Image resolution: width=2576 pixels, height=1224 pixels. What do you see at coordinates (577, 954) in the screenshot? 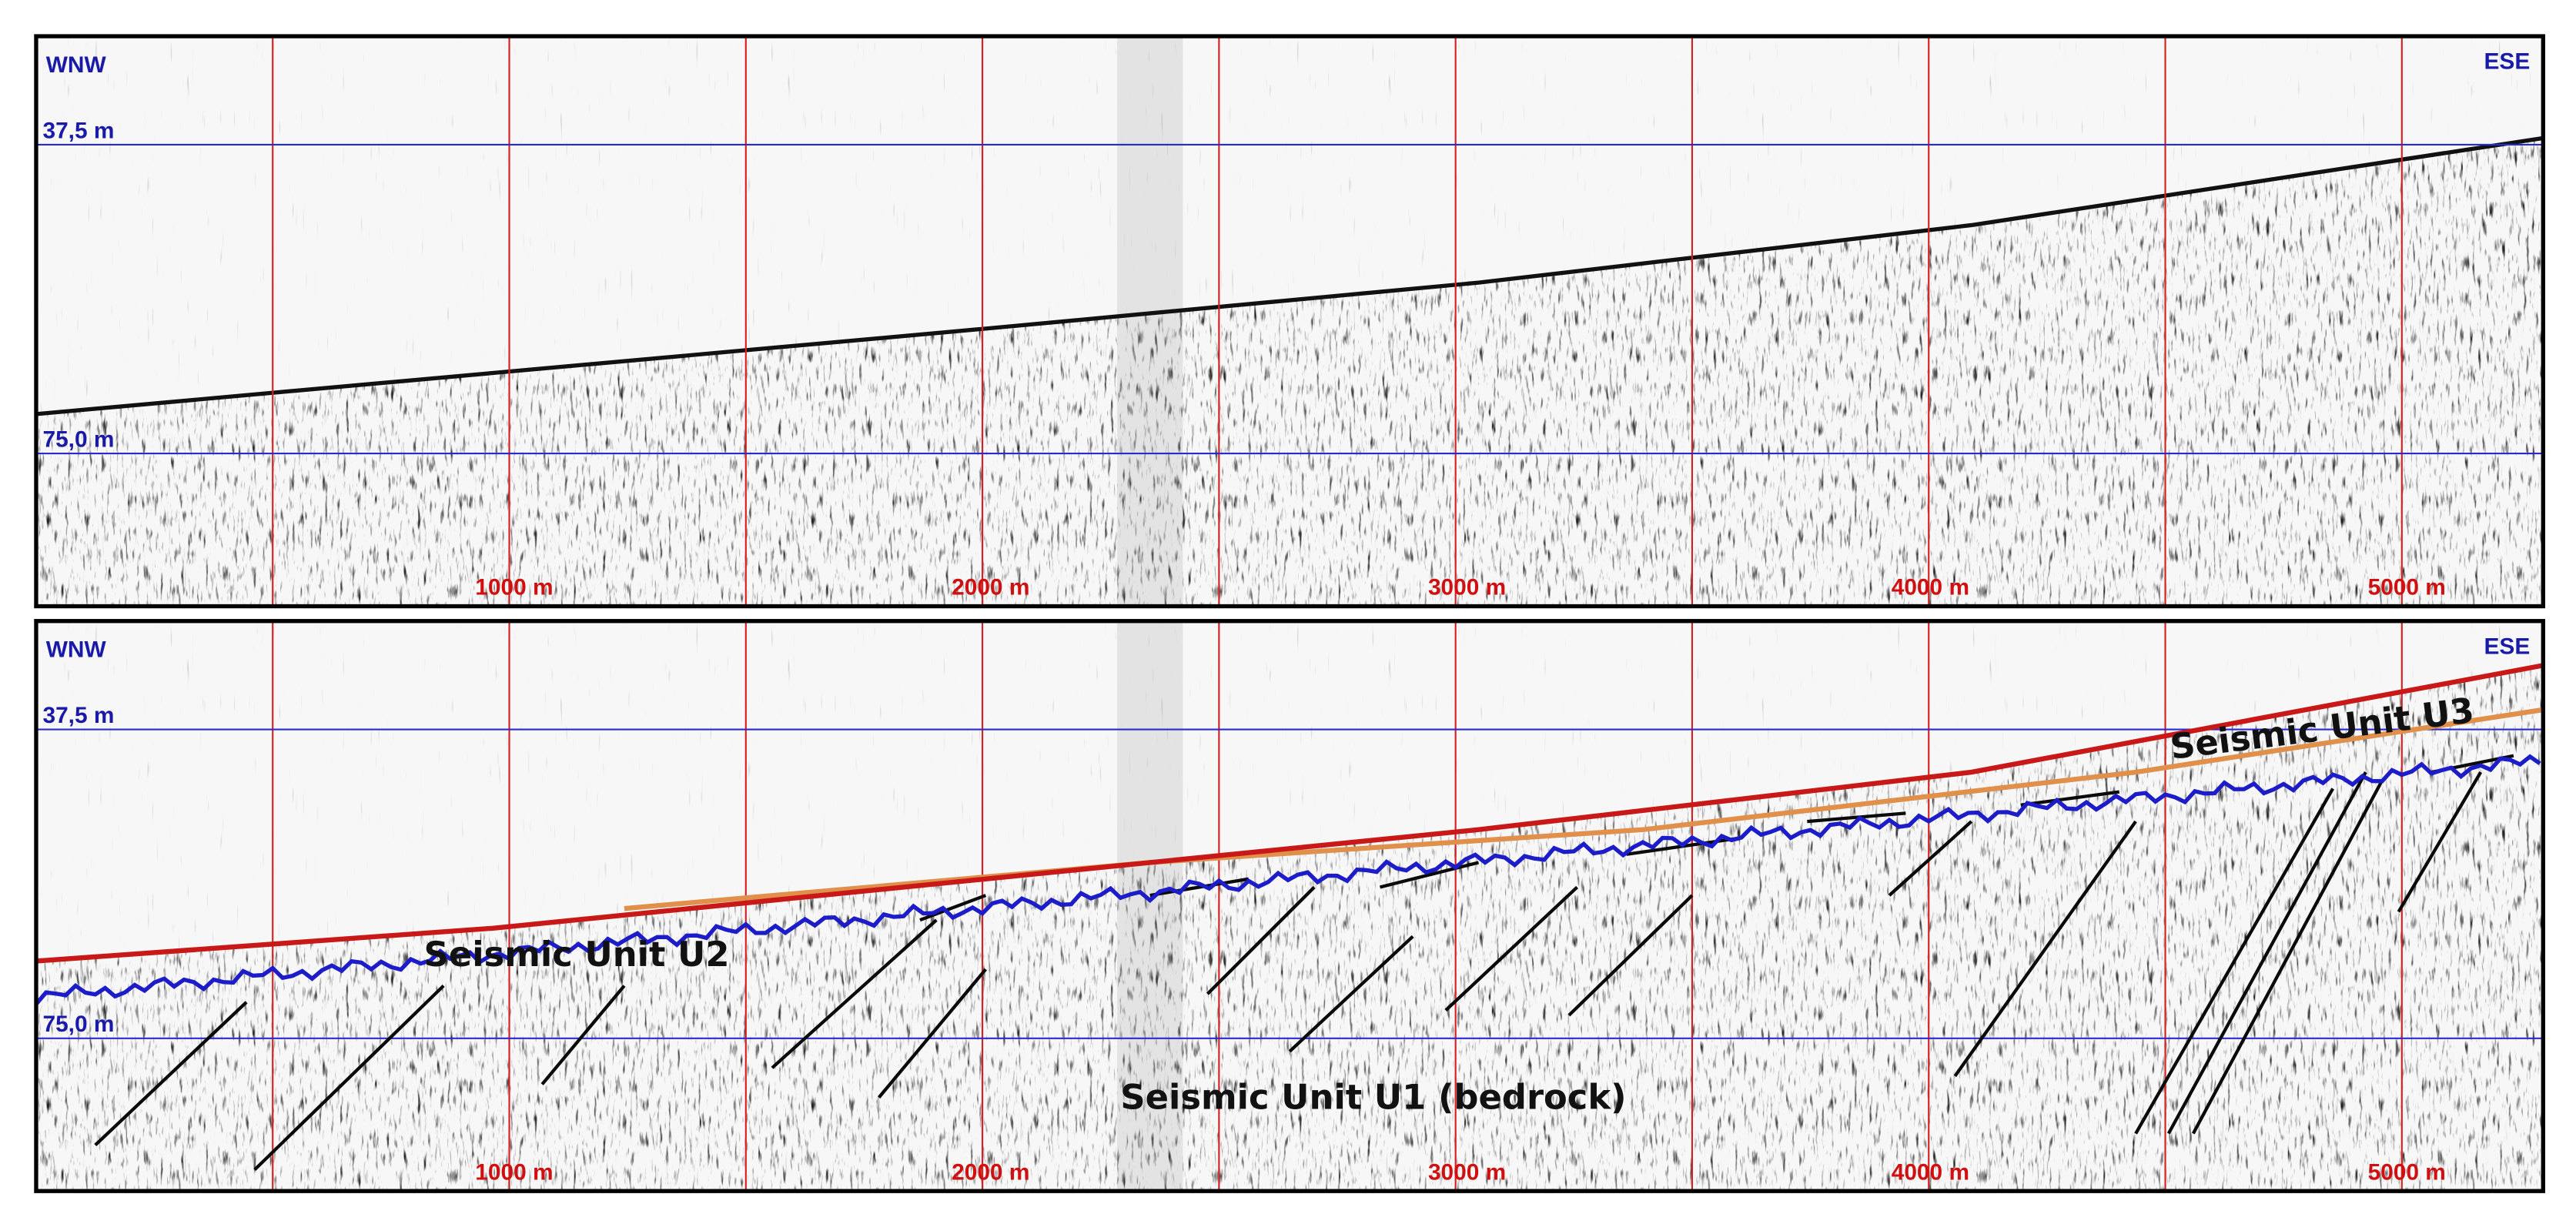
I see `unit-label: Seismic Unit U2` at bounding box center [577, 954].